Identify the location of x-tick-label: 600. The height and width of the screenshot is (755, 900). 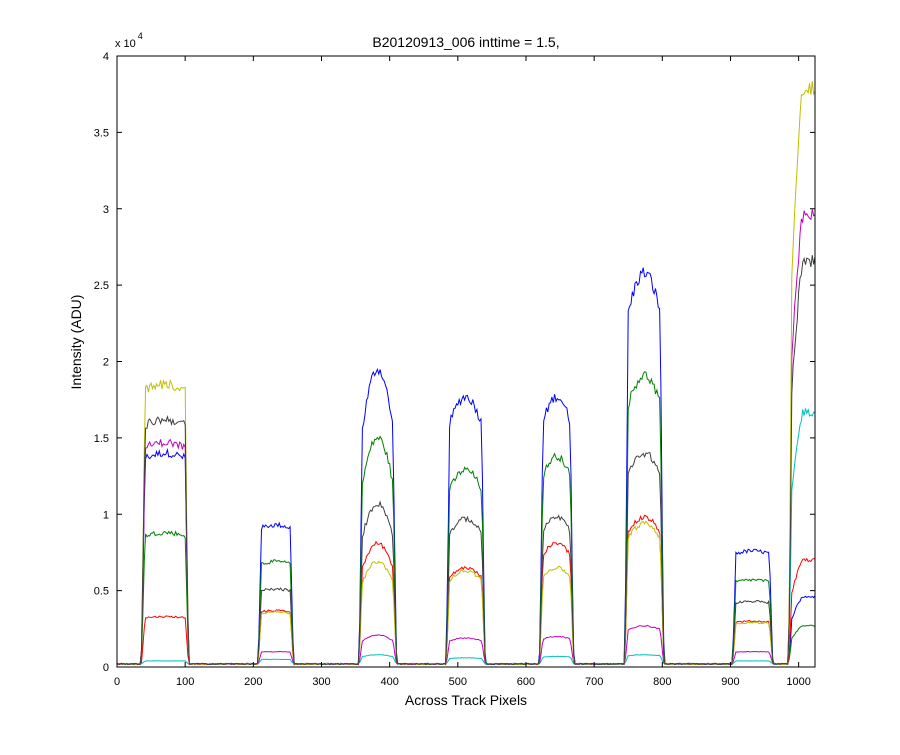
(526, 682).